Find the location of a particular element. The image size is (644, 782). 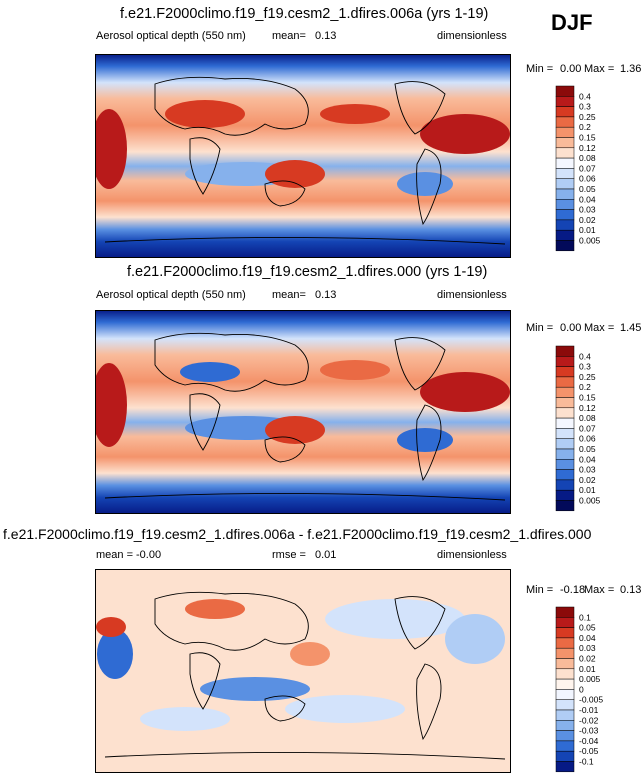

panel-3-min-label: Min = is located at coordinates (540, 590).